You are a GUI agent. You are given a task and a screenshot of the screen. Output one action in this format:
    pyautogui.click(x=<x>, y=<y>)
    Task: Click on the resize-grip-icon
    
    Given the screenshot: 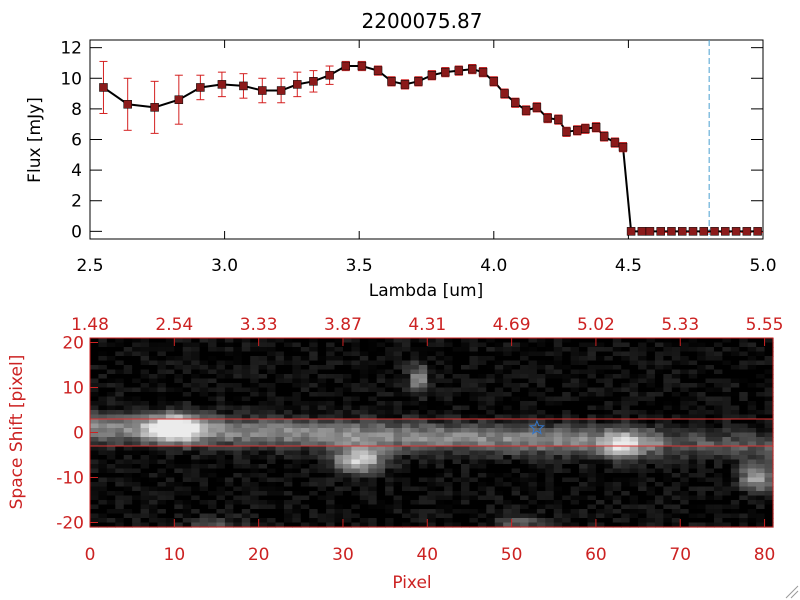 What is the action you would take?
    pyautogui.click(x=792, y=592)
    